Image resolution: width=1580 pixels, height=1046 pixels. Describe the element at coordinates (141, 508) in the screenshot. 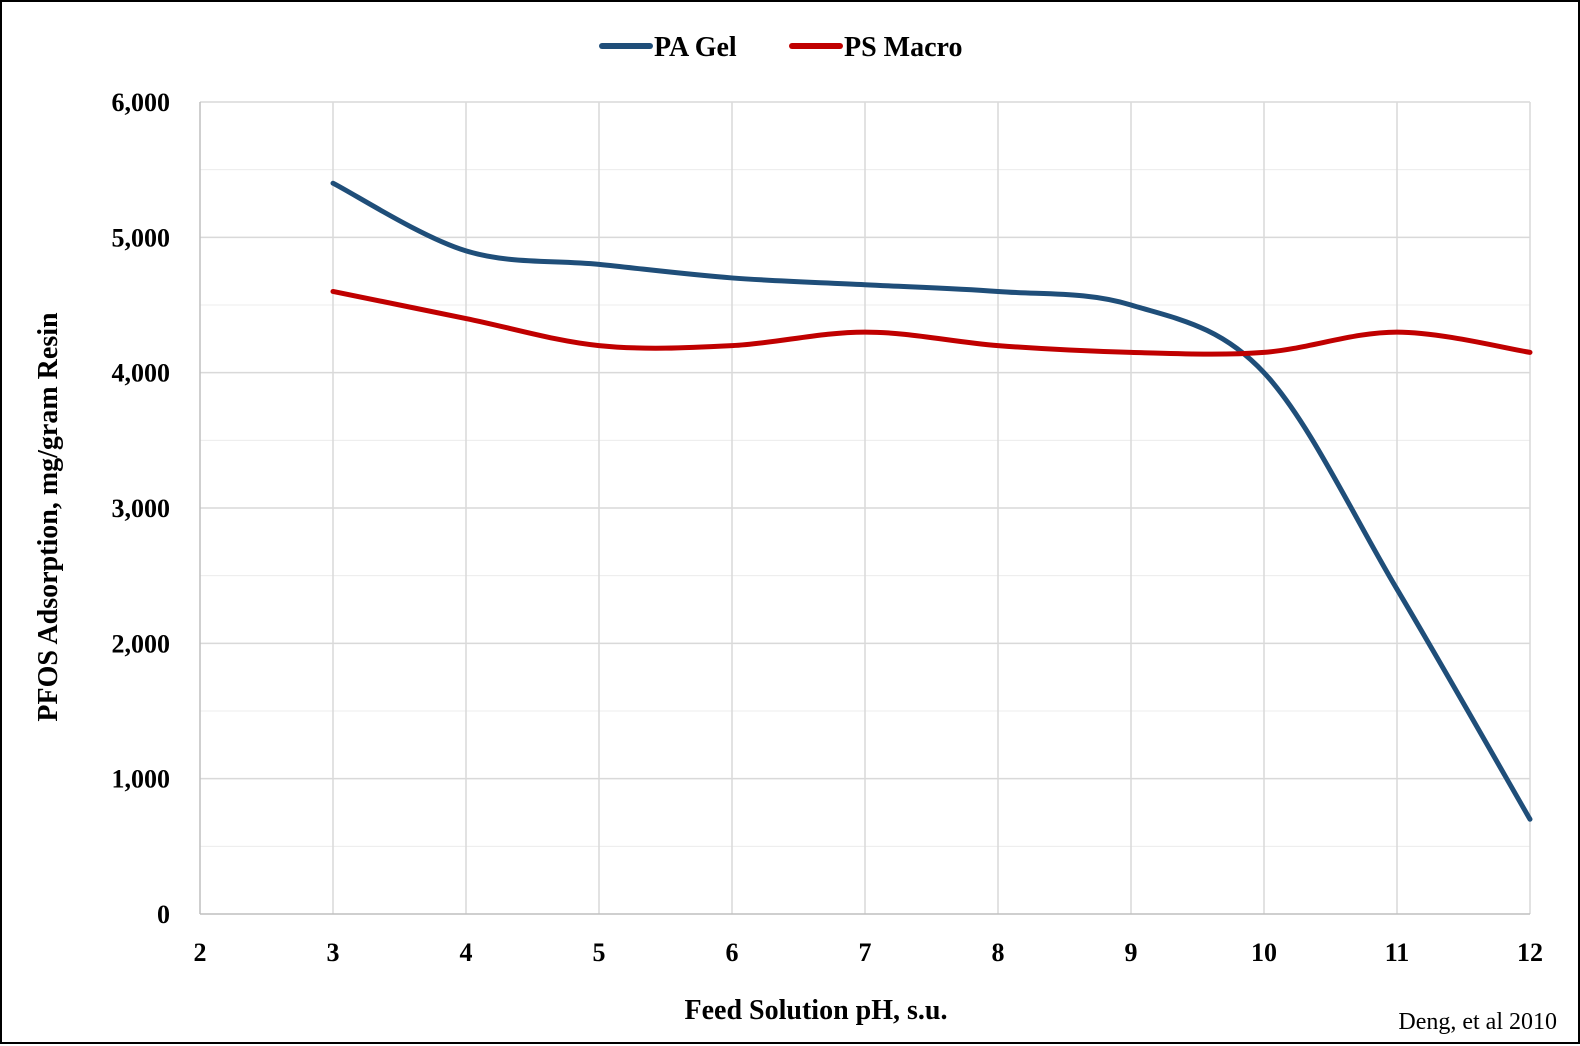

I see `y-tick-label: 3,000` at that location.